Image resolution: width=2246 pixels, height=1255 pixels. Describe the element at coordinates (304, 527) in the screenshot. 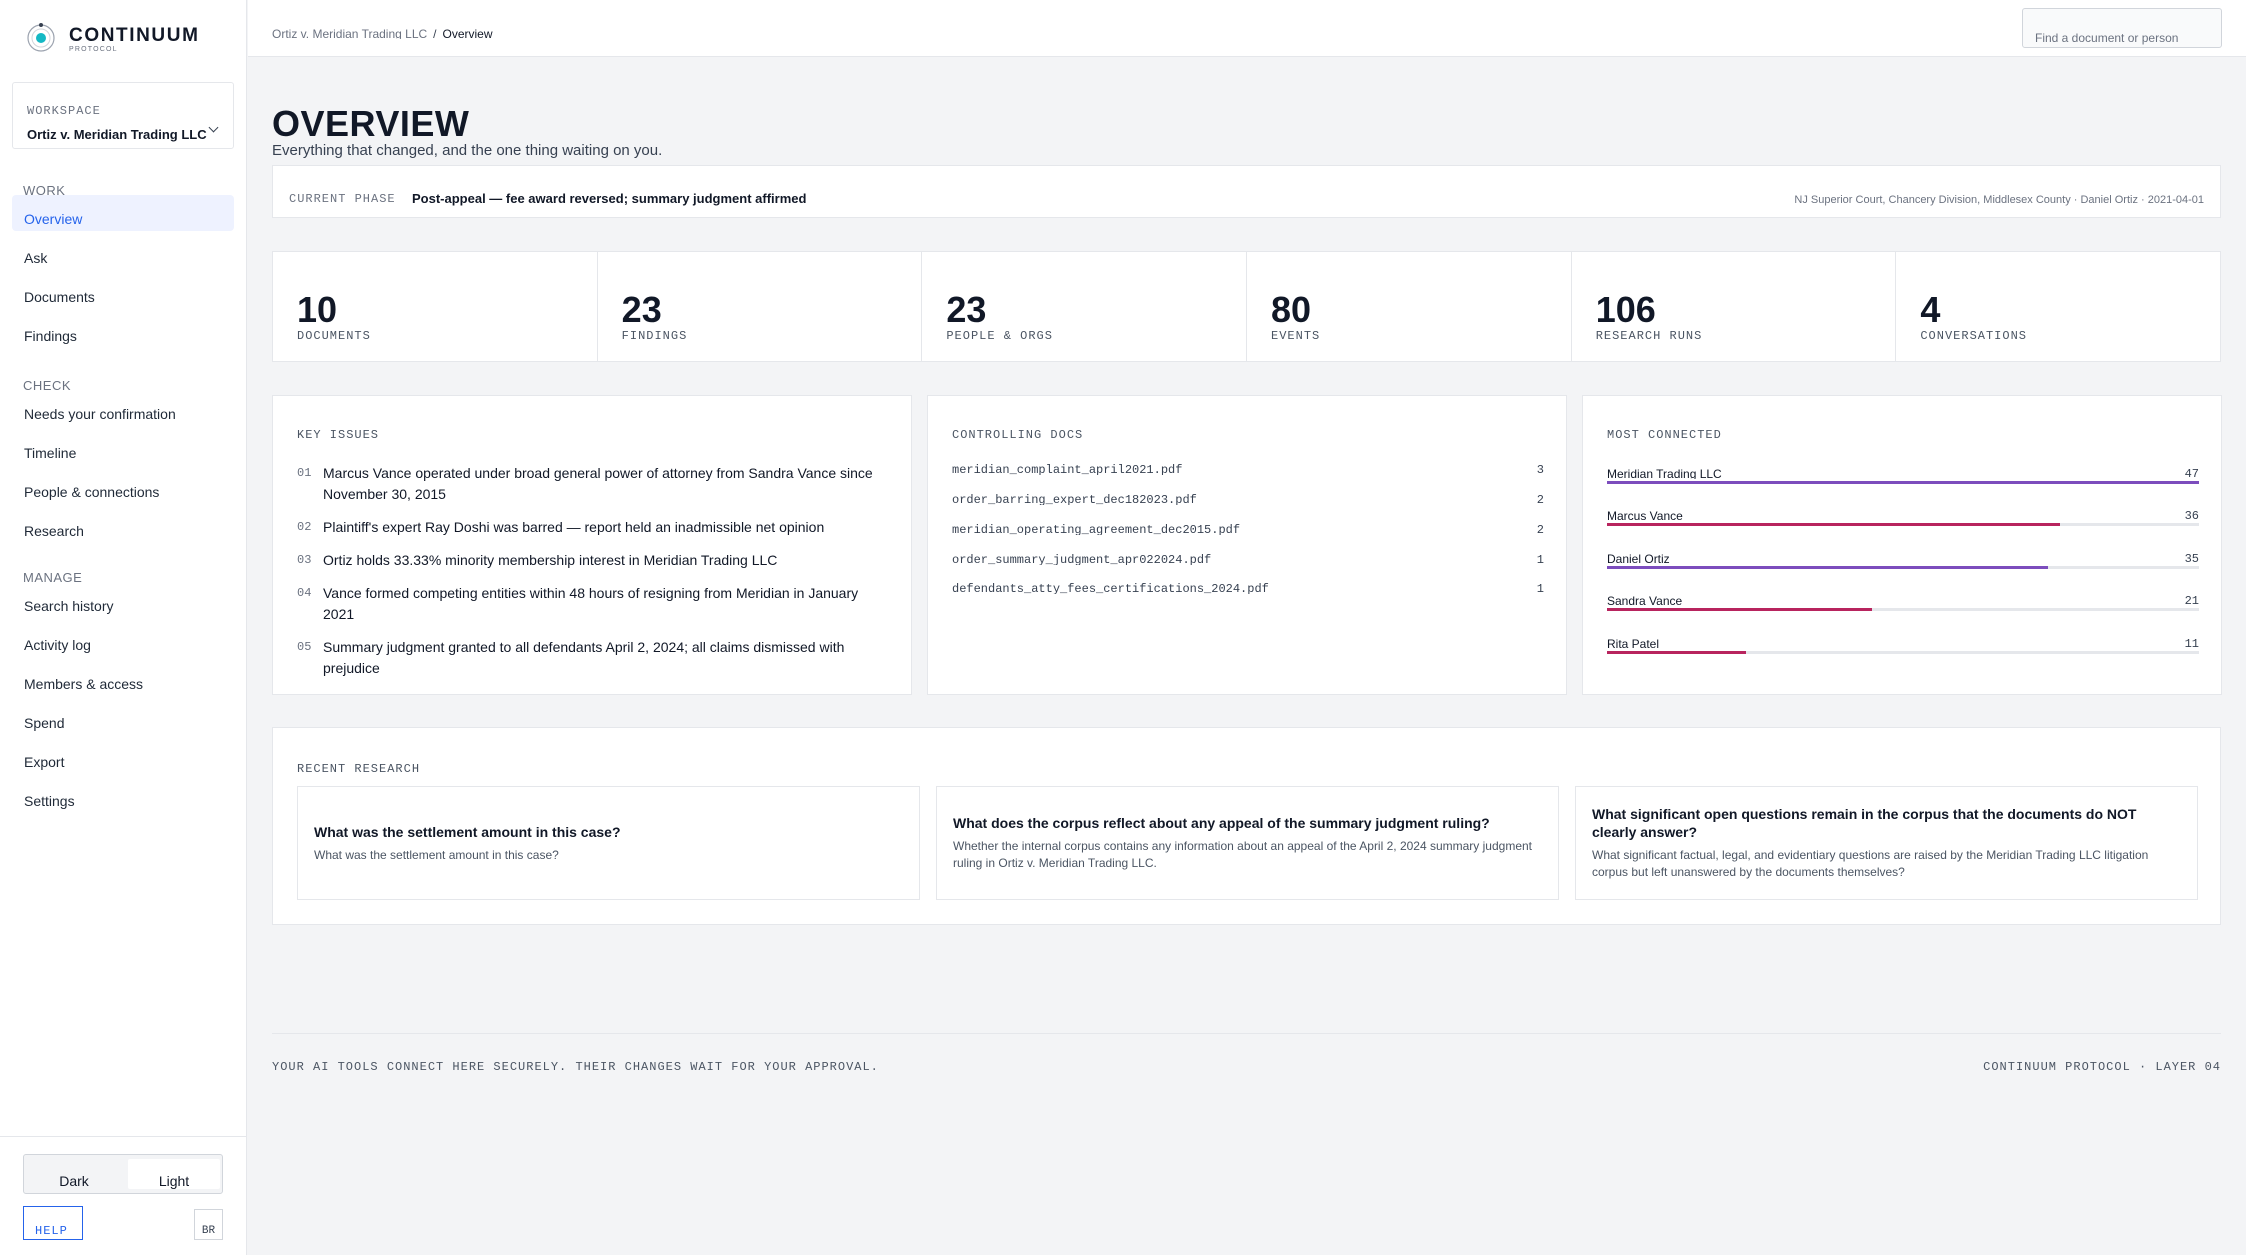

I see `issue-number: 02` at that location.